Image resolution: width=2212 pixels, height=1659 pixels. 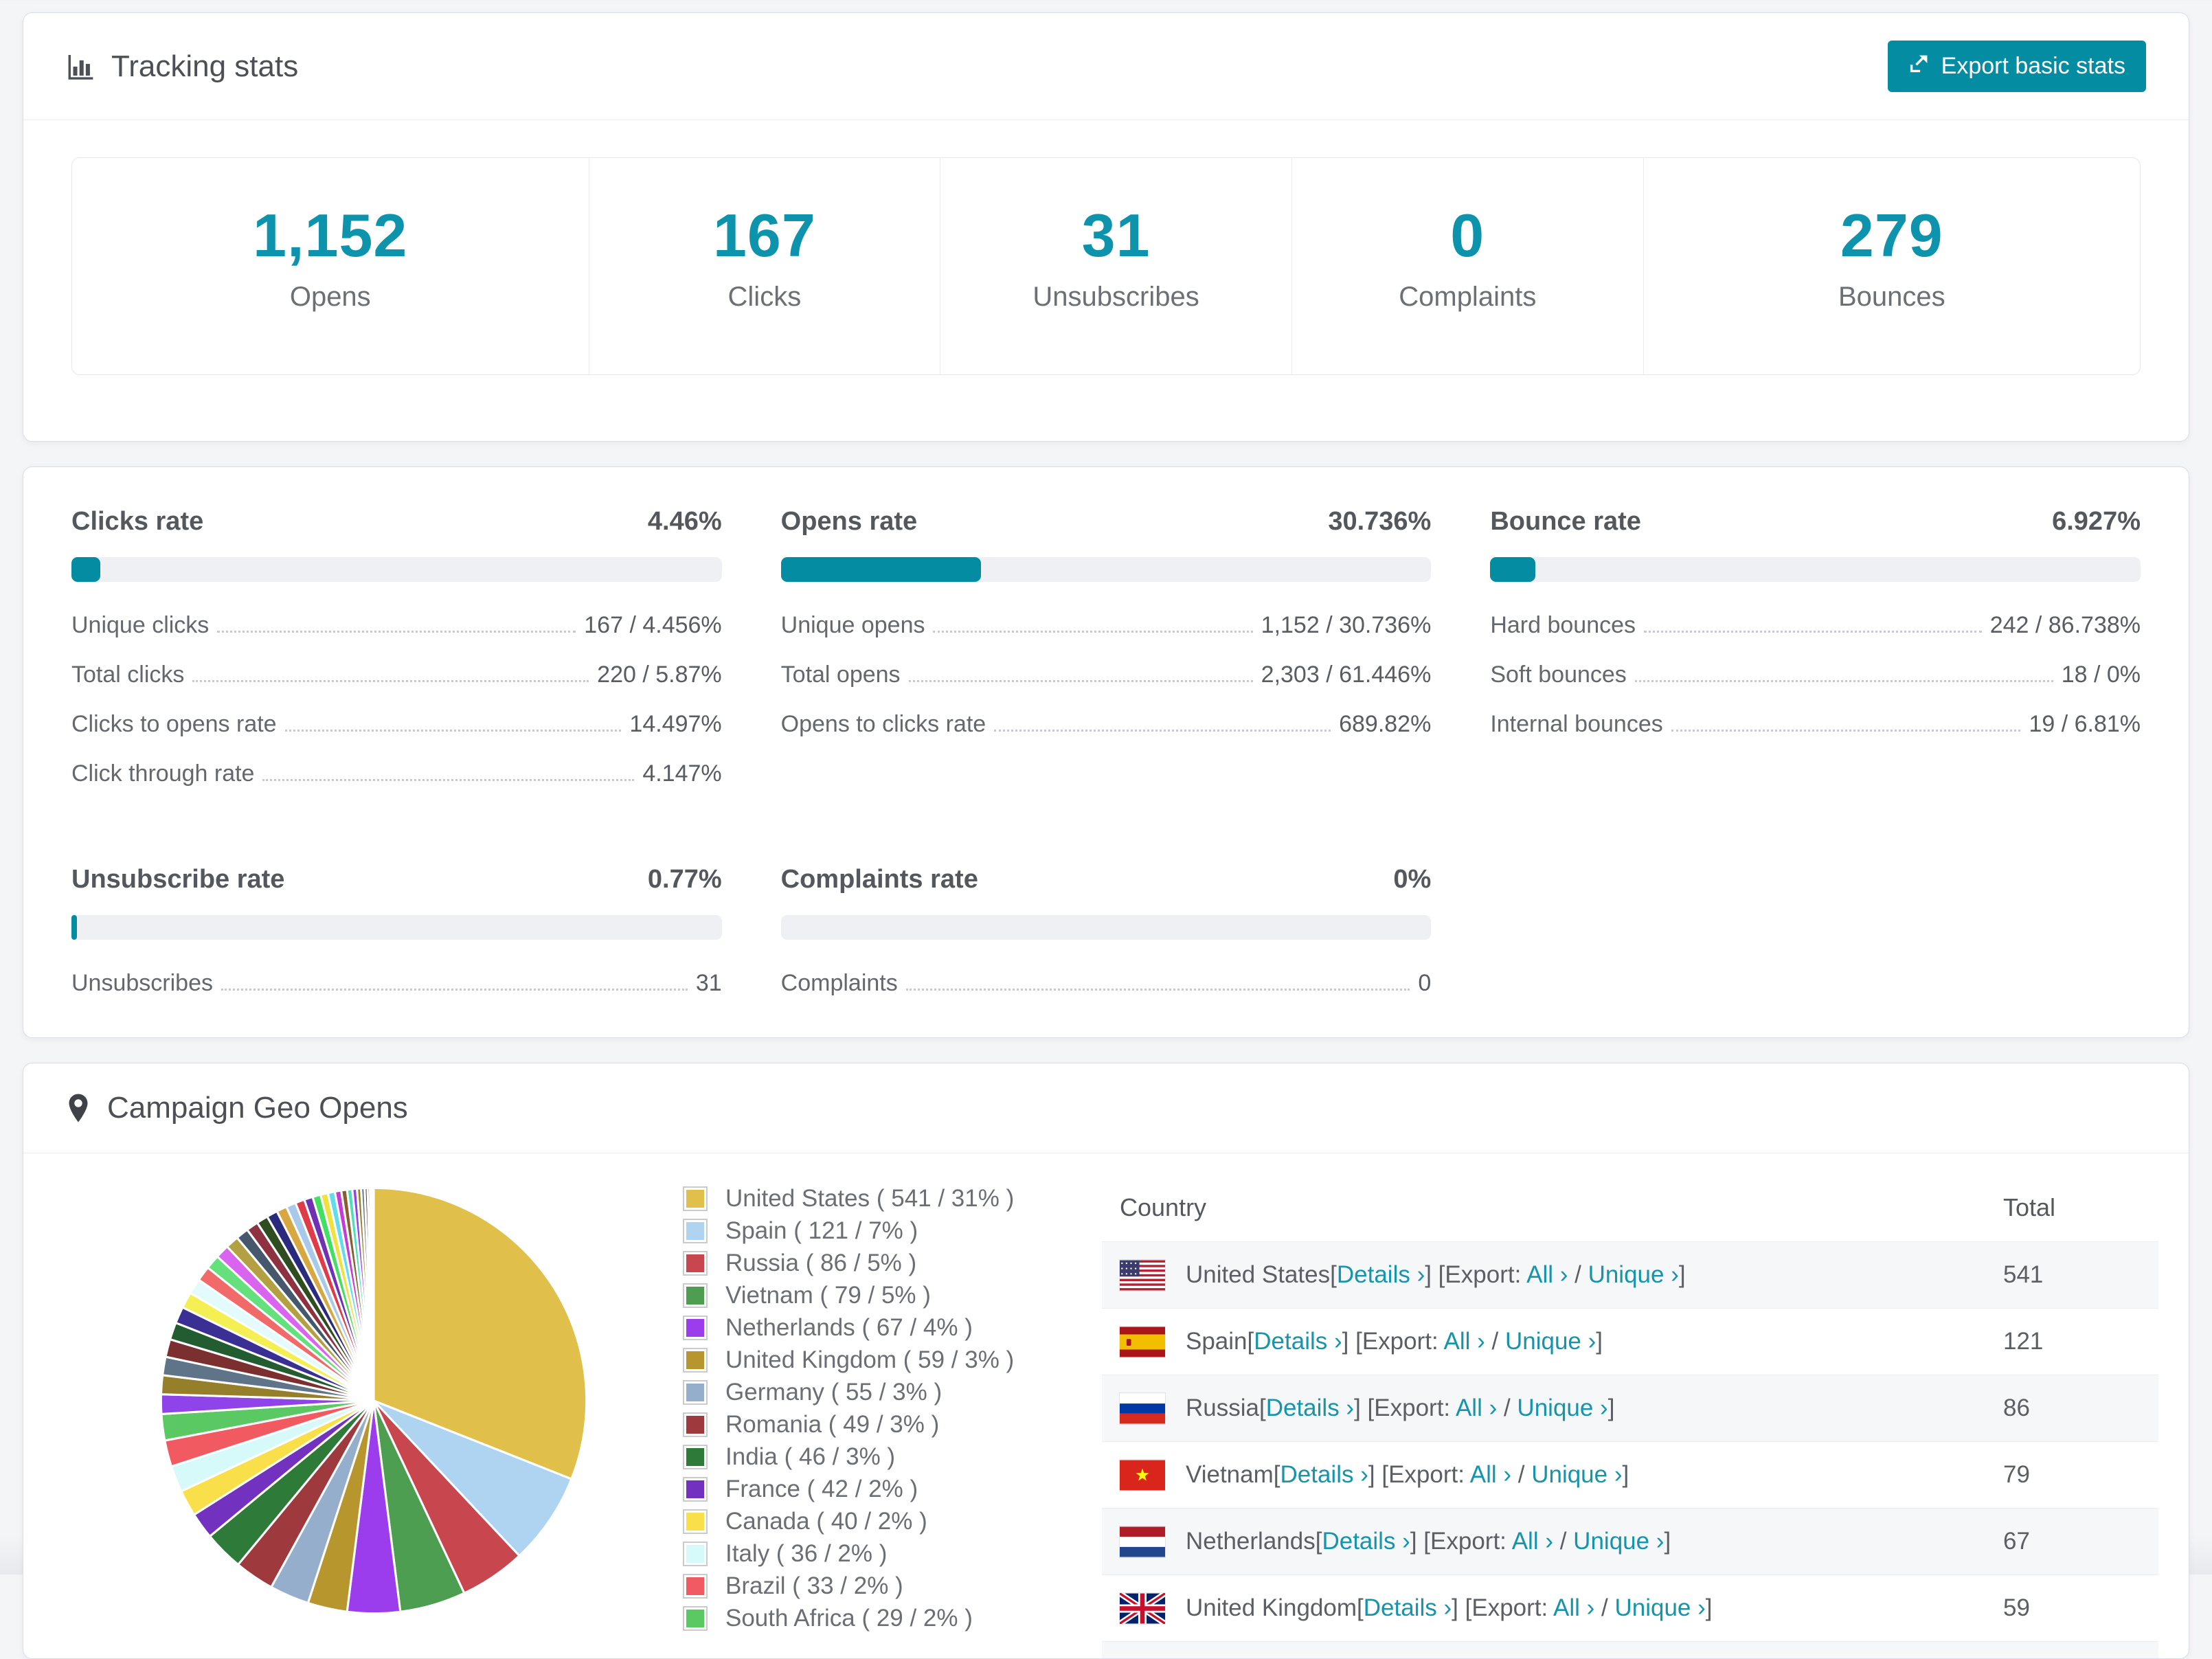 What do you see at coordinates (1106, 724) in the screenshot?
I see `rate-row-opens-to-clicks-rate: Opens to clicks rate 689.82%` at bounding box center [1106, 724].